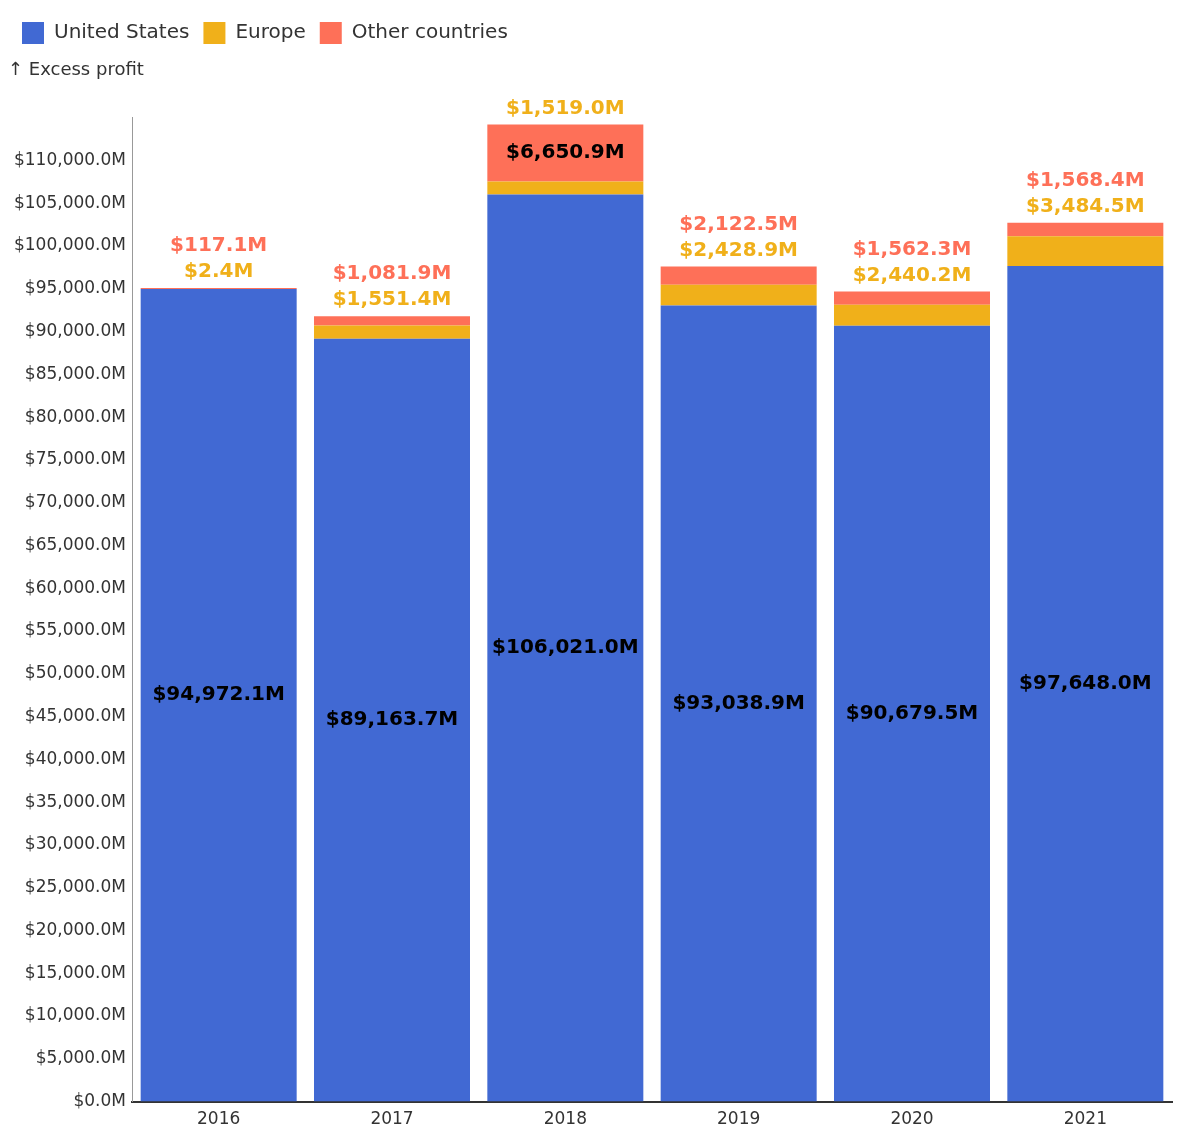 The width and height of the screenshot is (1184, 1147). What do you see at coordinates (75, 329) in the screenshot?
I see `y-tick-label: $90,000.0M` at bounding box center [75, 329].